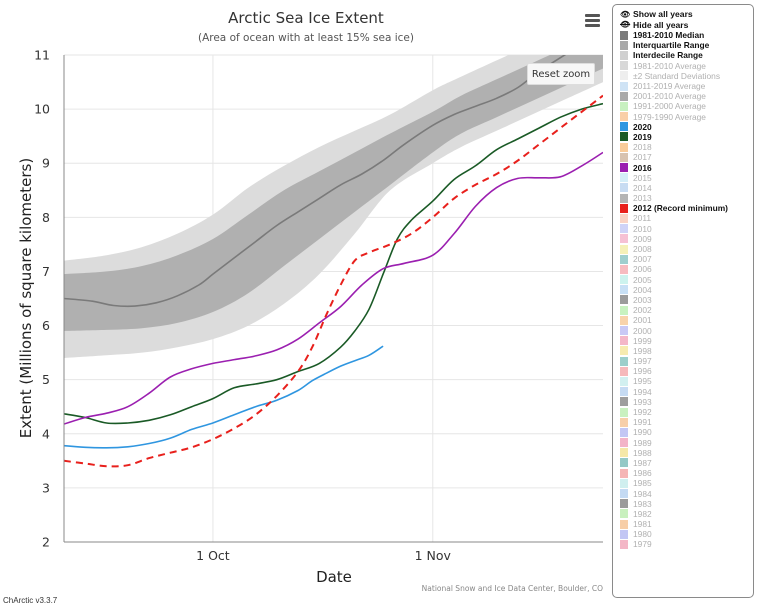 This screenshot has height=610, width=768. Describe the element at coordinates (686, 392) in the screenshot. I see `legend-item: 1994` at that location.